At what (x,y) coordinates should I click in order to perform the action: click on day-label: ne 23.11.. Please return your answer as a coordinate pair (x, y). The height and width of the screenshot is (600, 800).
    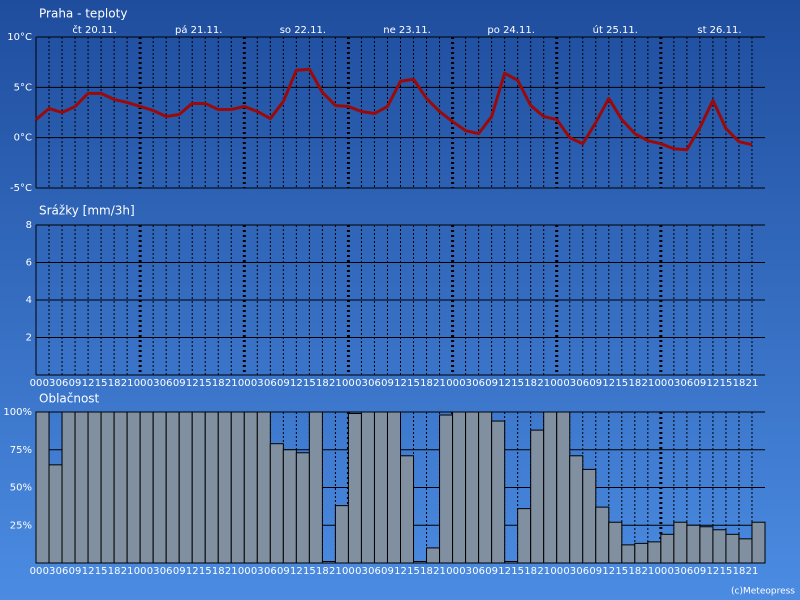
    Looking at the image, I should click on (406, 30).